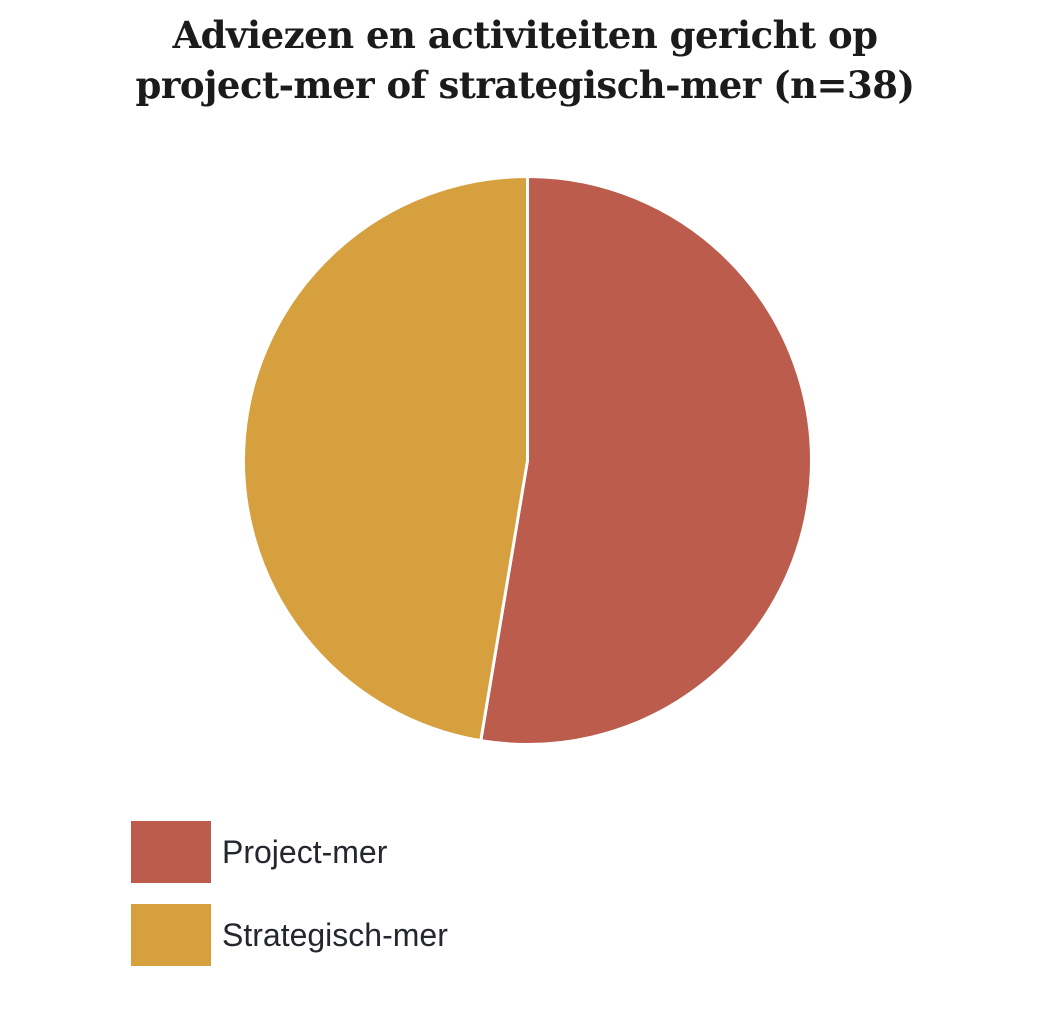 This screenshot has width=1050, height=1020. Describe the element at coordinates (335, 935) in the screenshot. I see `legend-label-strategisch-mer: Strategisch-mer` at that location.